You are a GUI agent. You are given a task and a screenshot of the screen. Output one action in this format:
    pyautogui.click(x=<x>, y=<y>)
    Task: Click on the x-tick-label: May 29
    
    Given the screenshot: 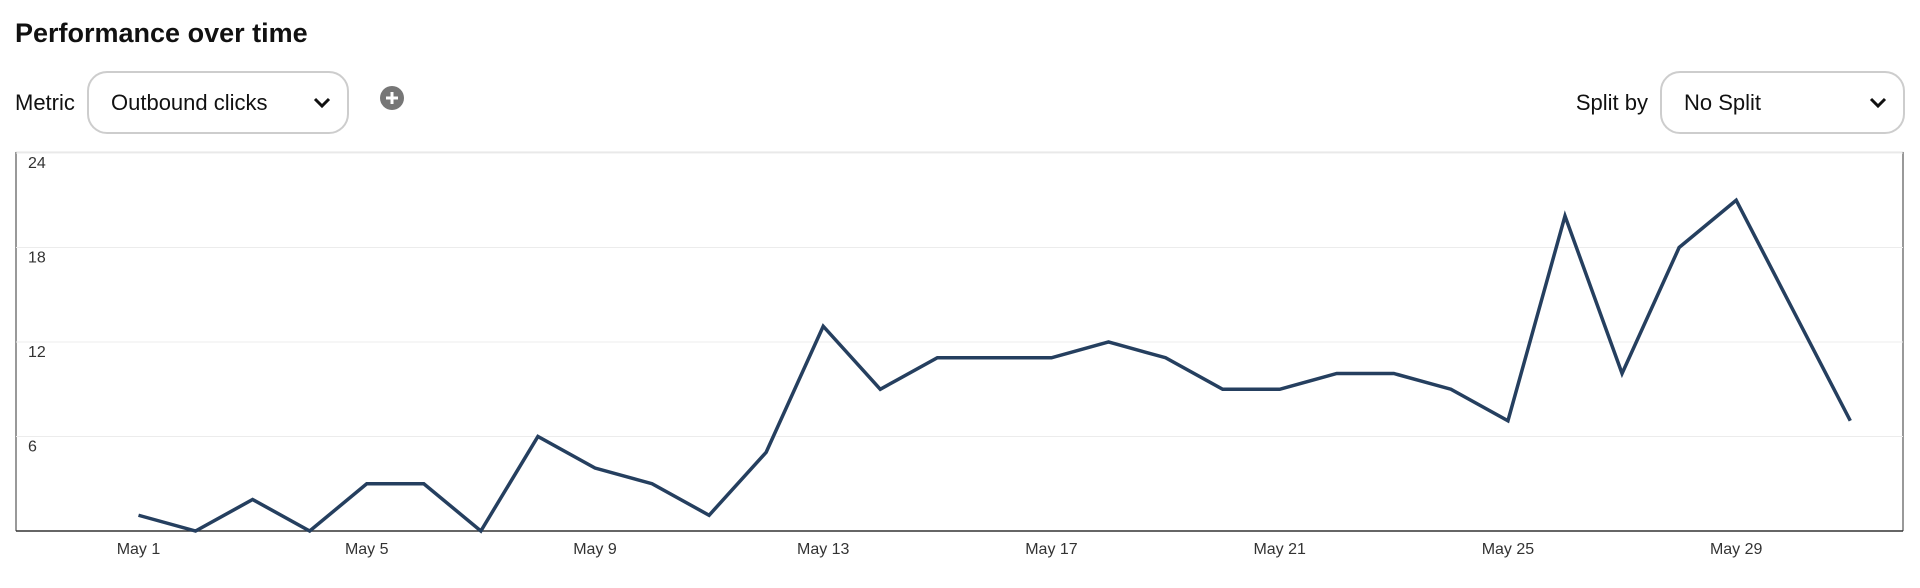 What is the action you would take?
    pyautogui.click(x=1736, y=549)
    